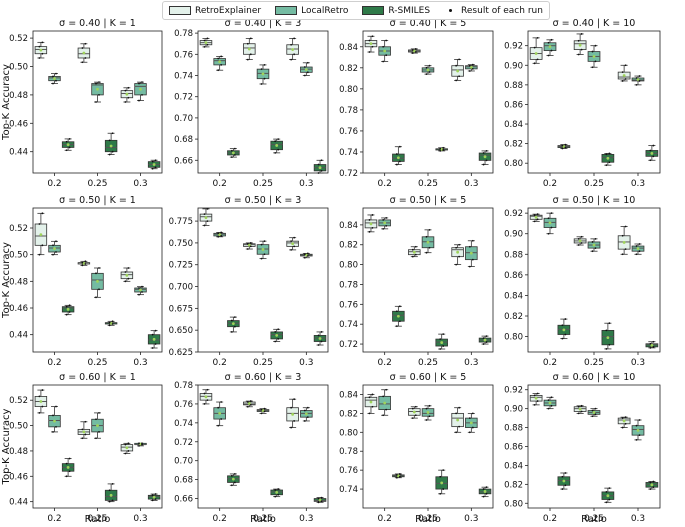 Image resolution: width=685 pixels, height=527 pixels. I want to click on panel-1-g3-s1-mean, so click(127, 94).